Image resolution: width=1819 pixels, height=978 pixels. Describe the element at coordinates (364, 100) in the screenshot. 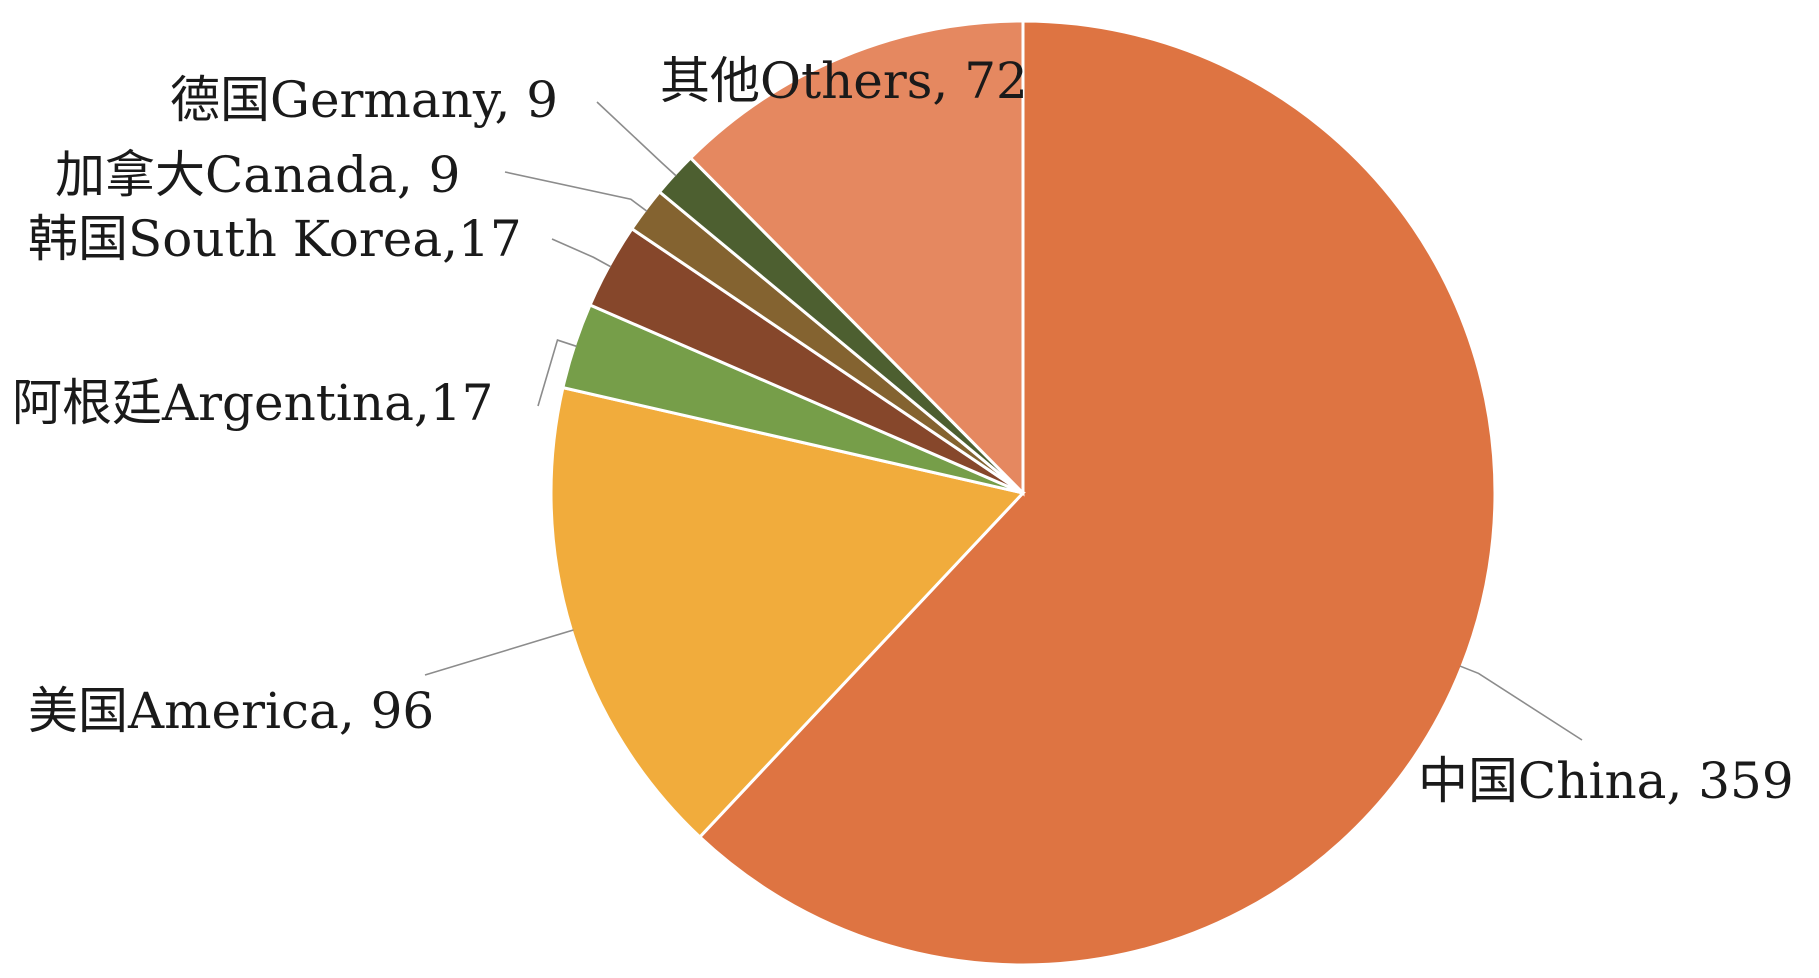

I see `slice-label-5: 德国Germany, 9` at that location.